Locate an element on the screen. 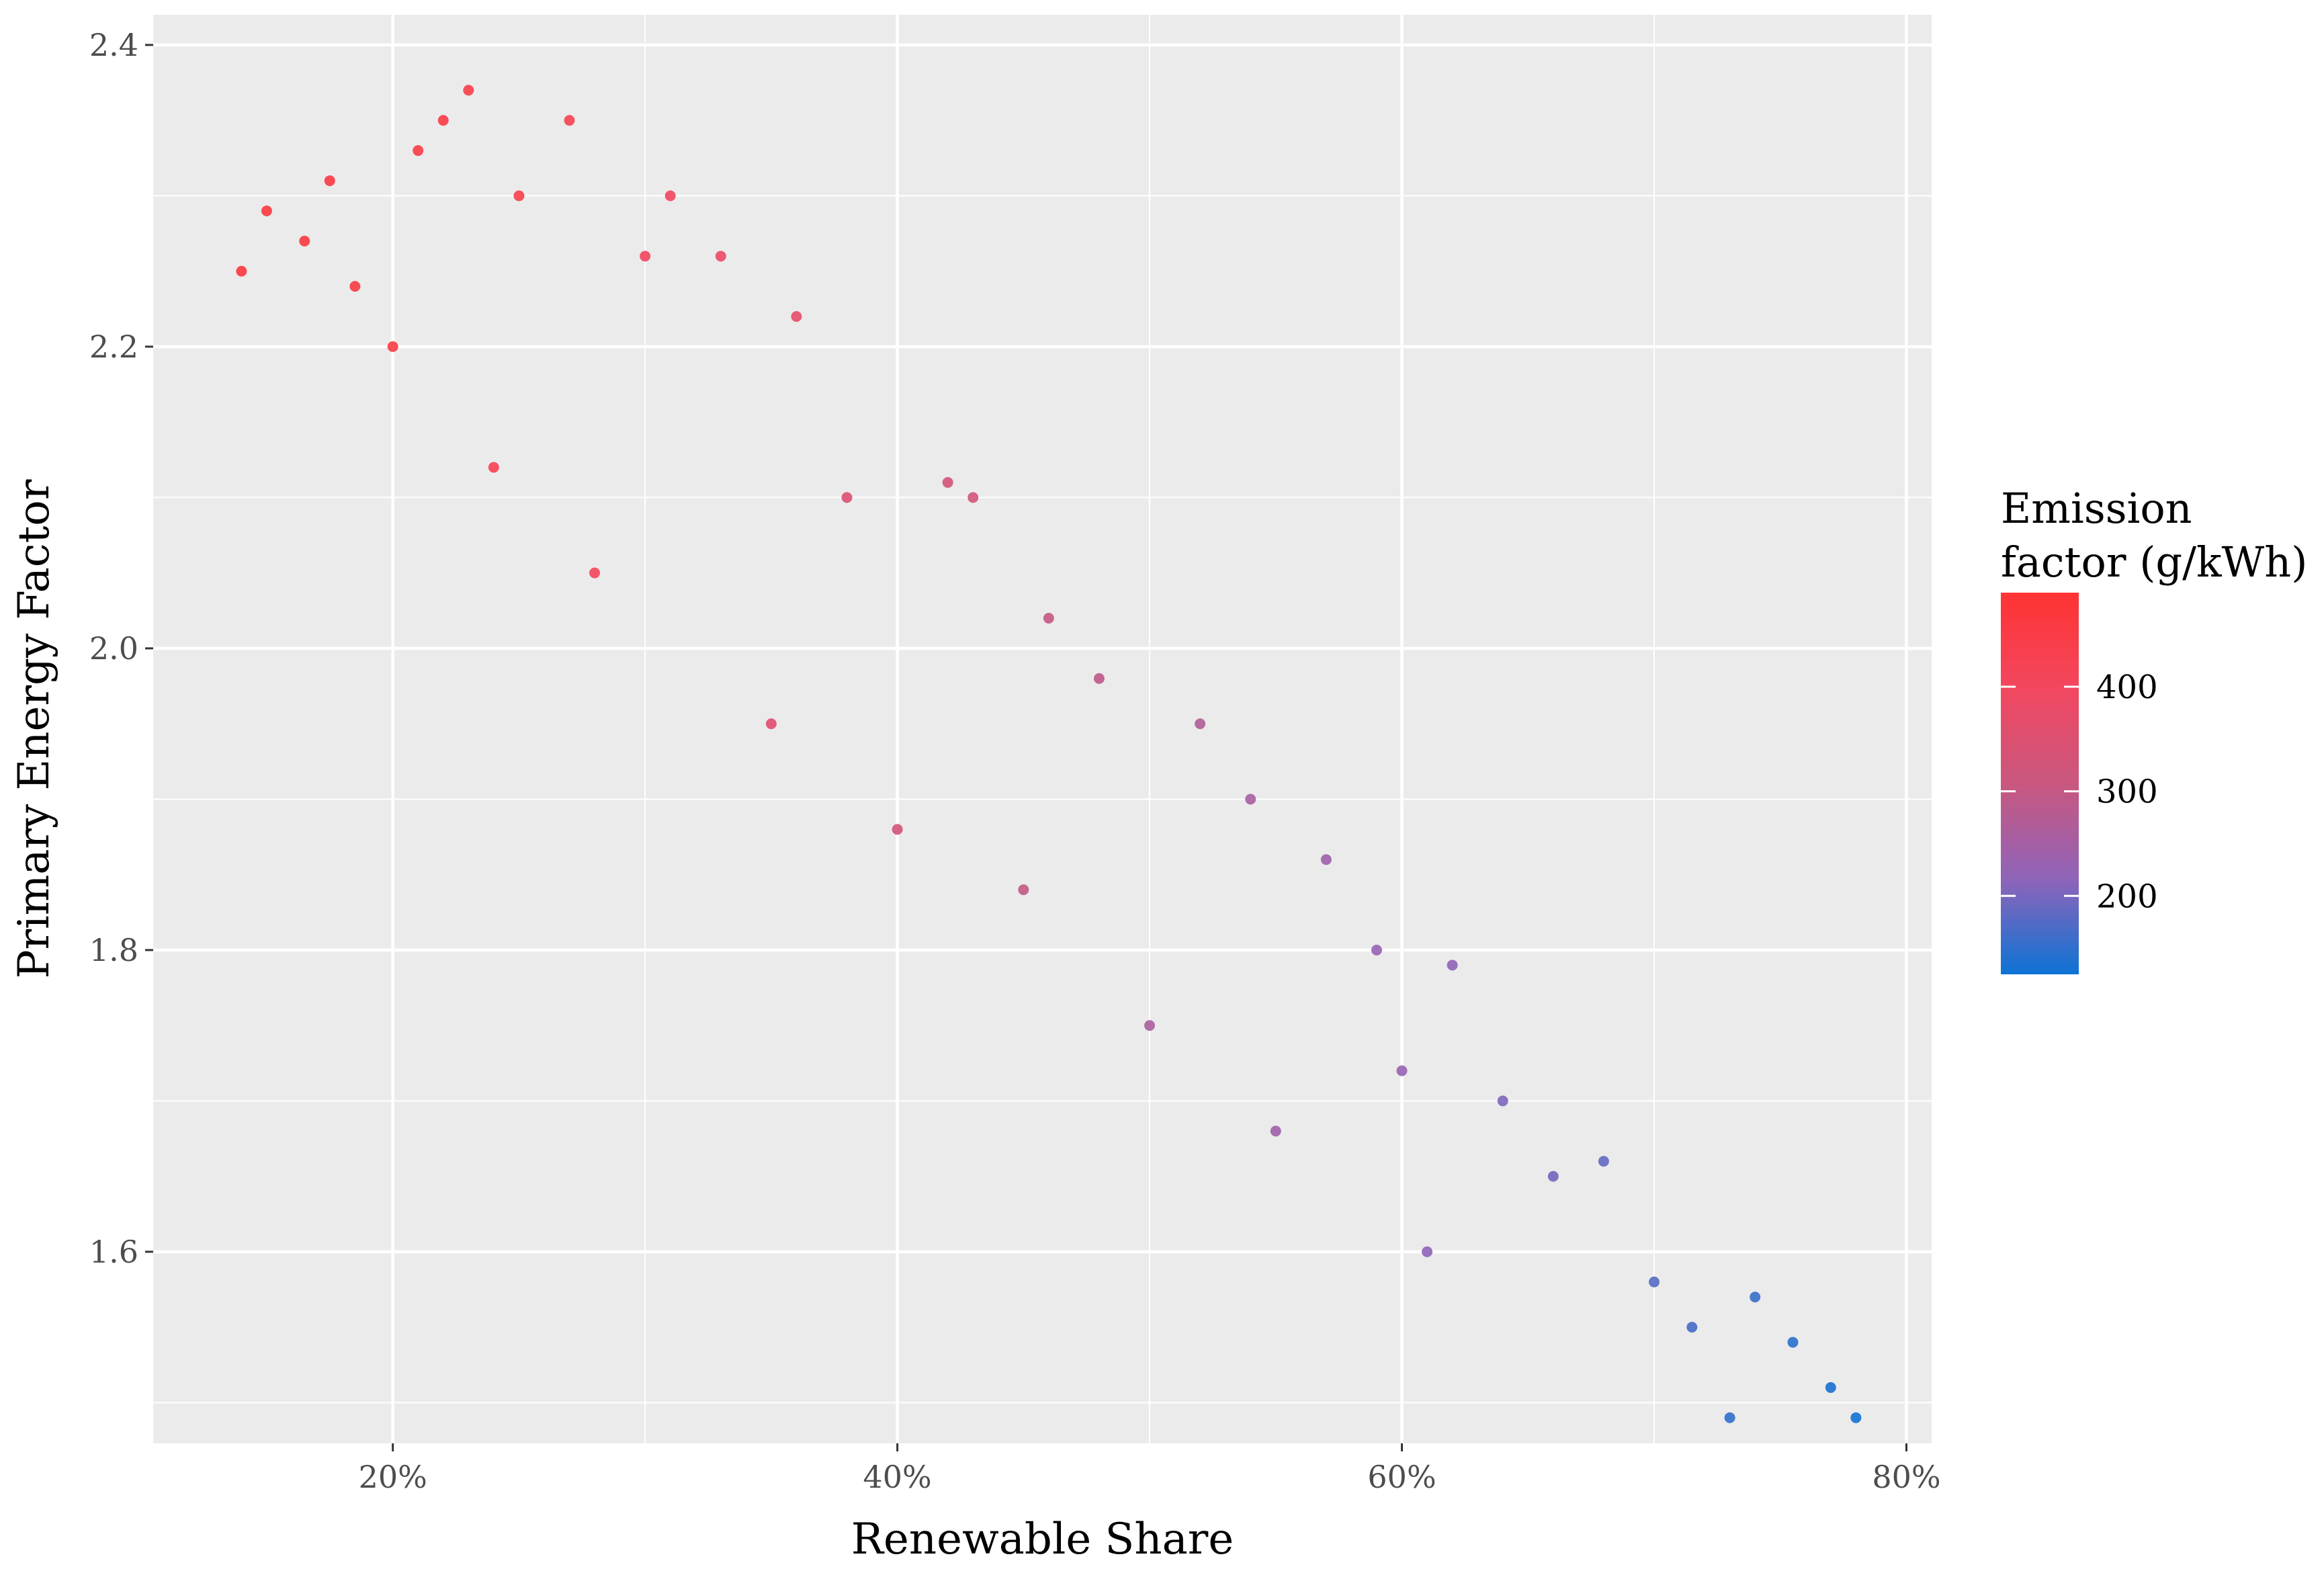  y-tick-label: 1.8 is located at coordinates (114, 950).